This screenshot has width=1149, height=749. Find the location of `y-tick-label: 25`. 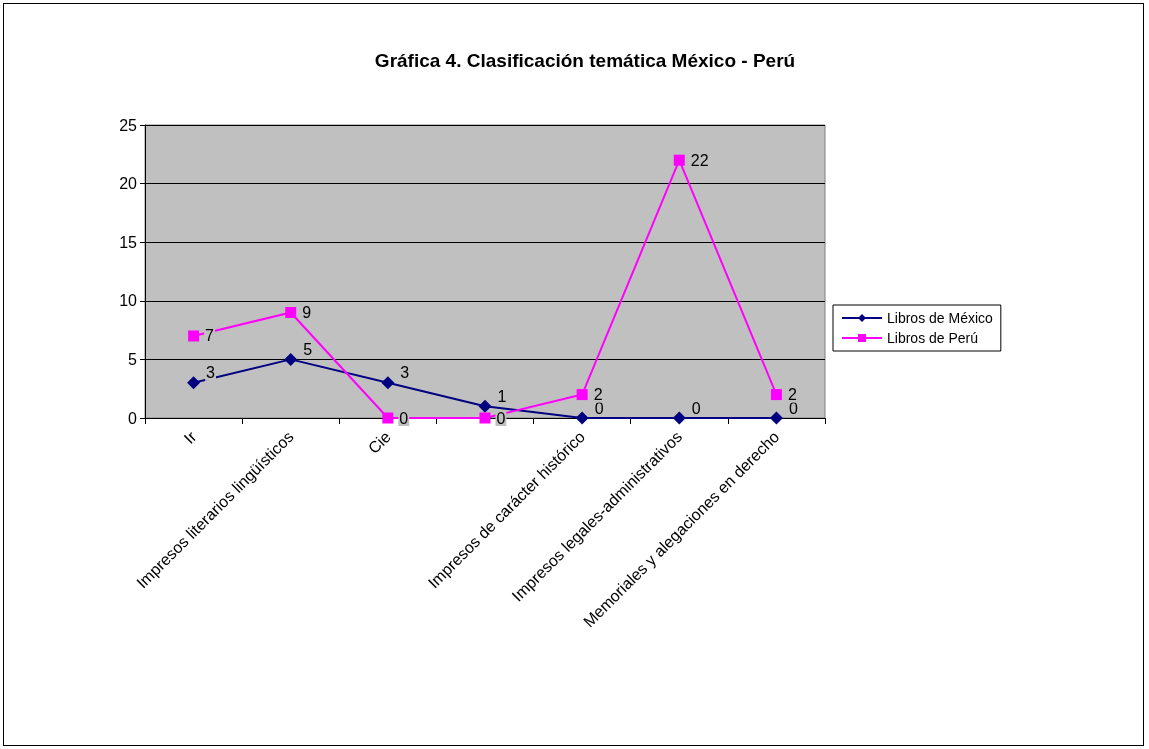

y-tick-label: 25 is located at coordinates (128, 125).